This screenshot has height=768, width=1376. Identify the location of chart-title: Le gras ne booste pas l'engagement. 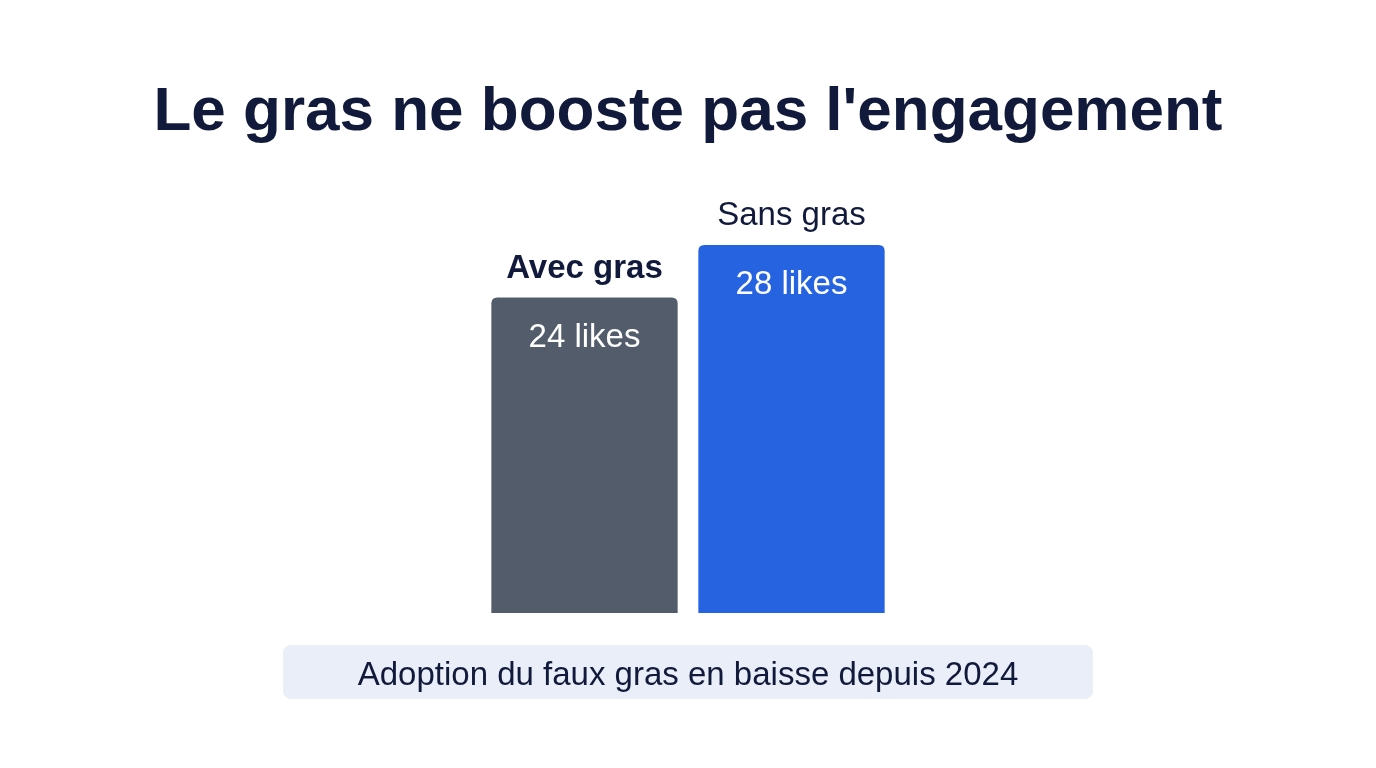
(688, 108).